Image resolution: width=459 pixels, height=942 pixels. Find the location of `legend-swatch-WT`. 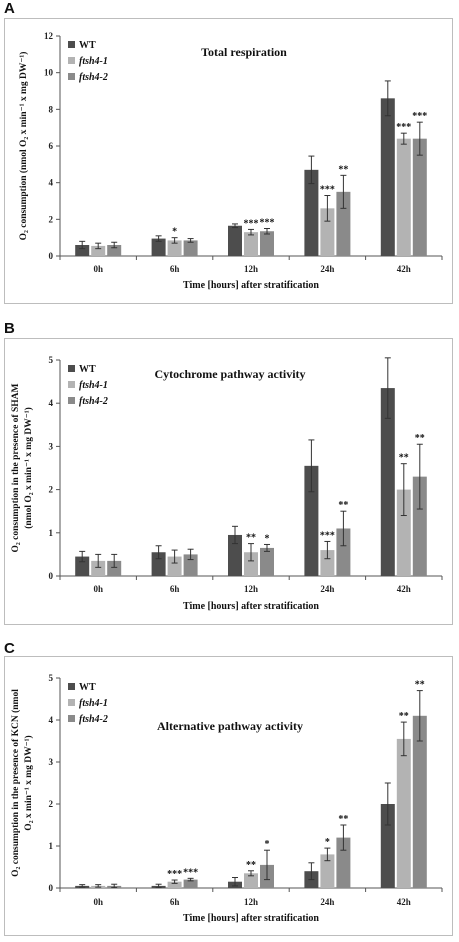

legend-swatch-WT is located at coordinates (71, 686).